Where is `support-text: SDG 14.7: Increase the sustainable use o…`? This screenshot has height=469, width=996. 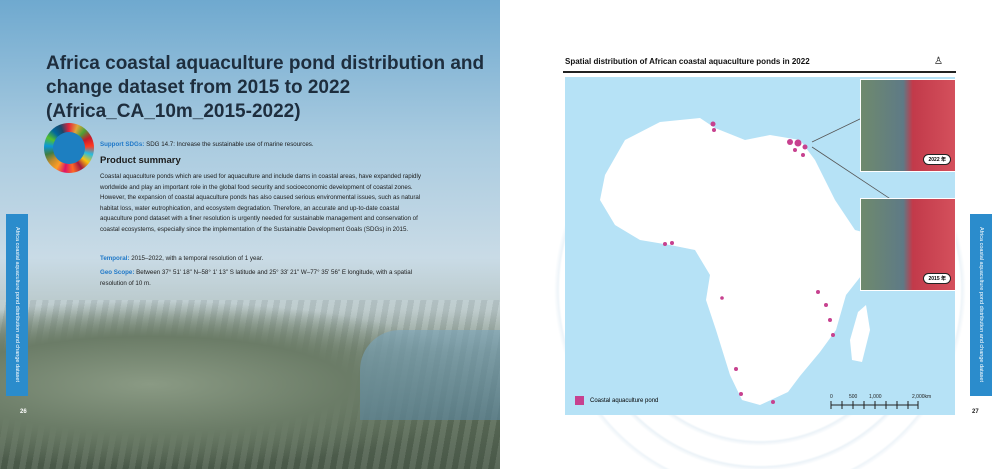
support-text: SDG 14.7: Increase the sustainable use o… is located at coordinates (230, 144).